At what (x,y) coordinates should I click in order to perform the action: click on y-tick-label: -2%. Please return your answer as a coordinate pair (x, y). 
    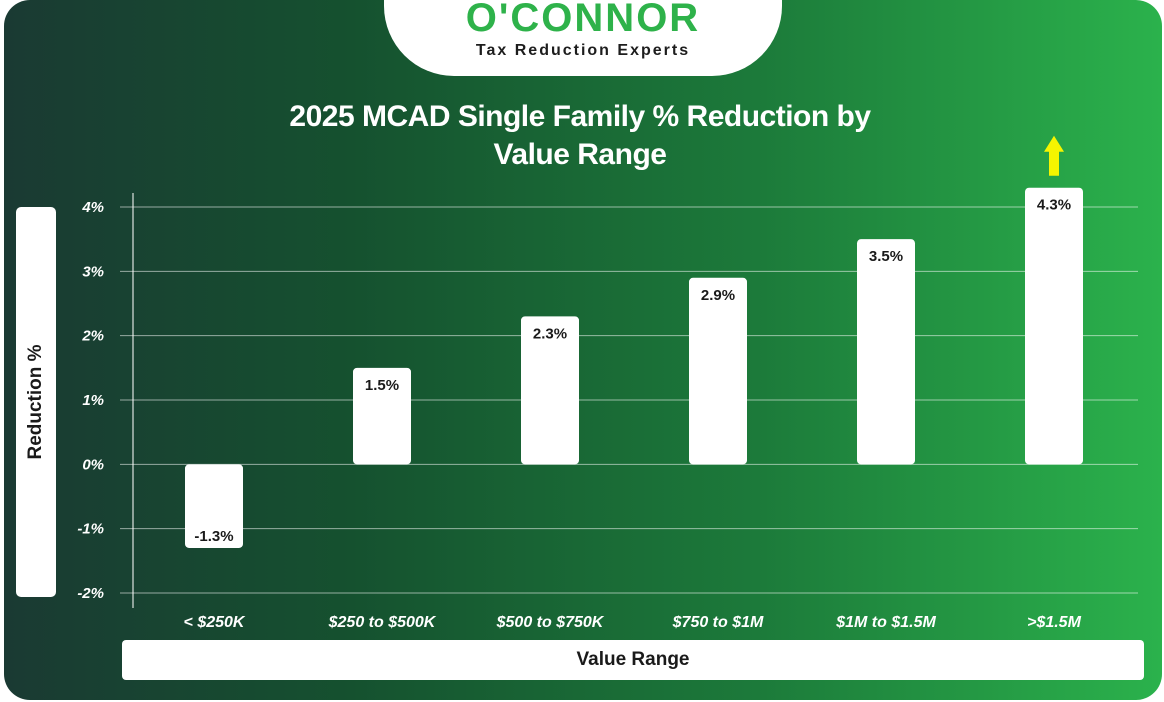
    Looking at the image, I should click on (90, 593).